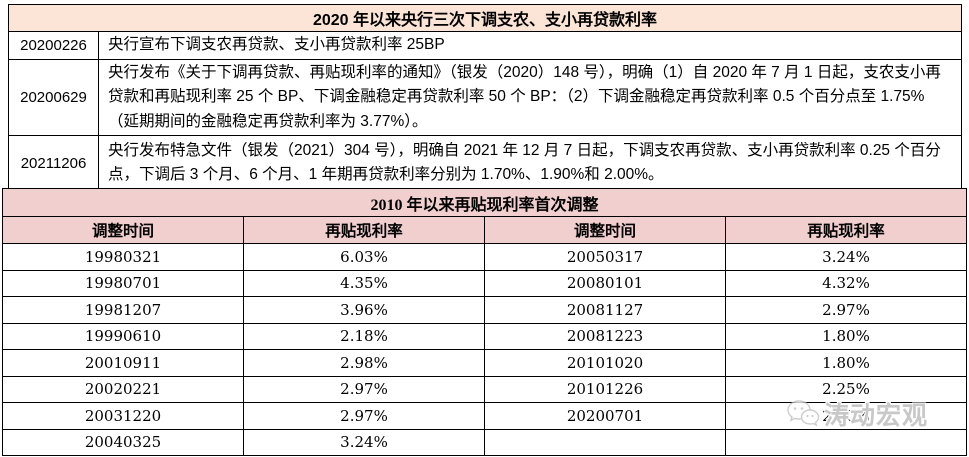  I want to click on table2-date-cell: 20101226, so click(605, 389).